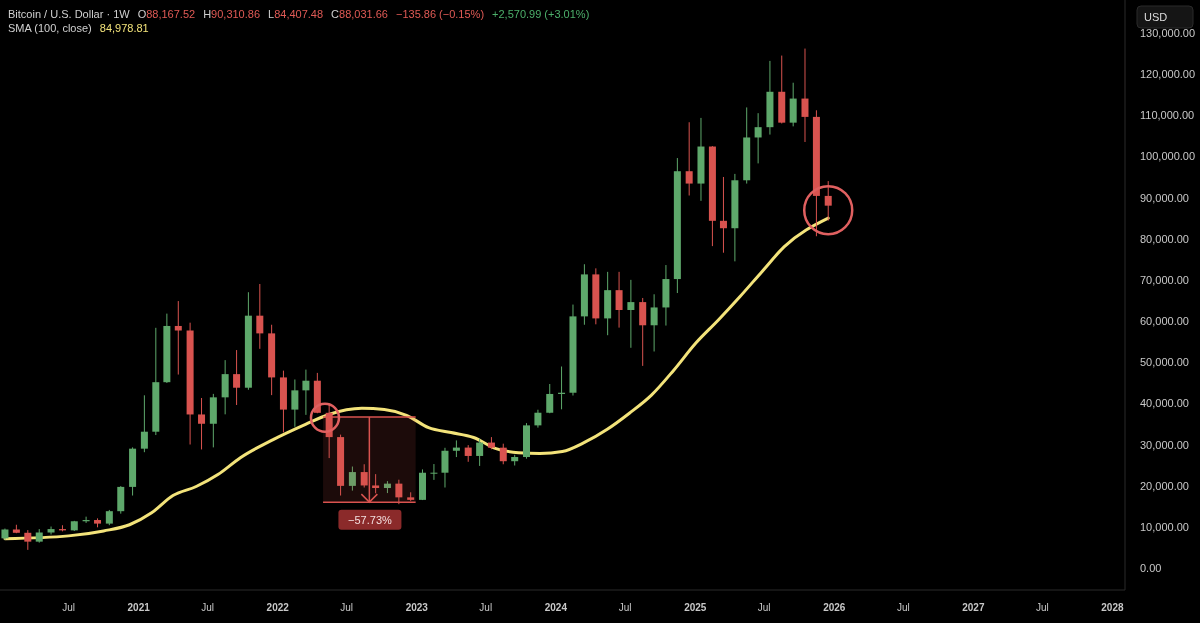  I want to click on y-tick-label: 100,000.00, so click(1168, 156).